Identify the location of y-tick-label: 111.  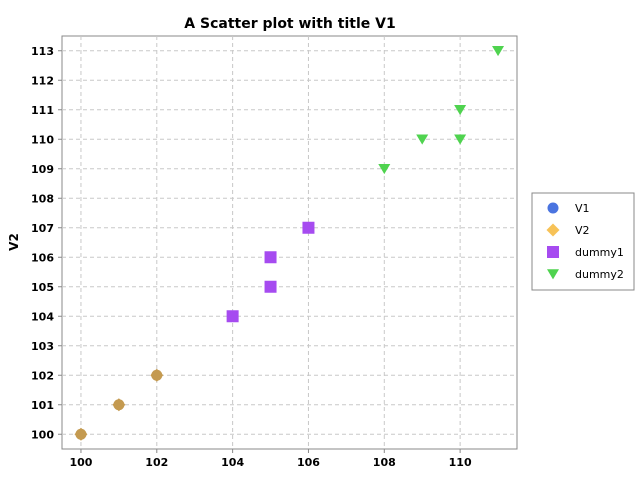
(42, 110).